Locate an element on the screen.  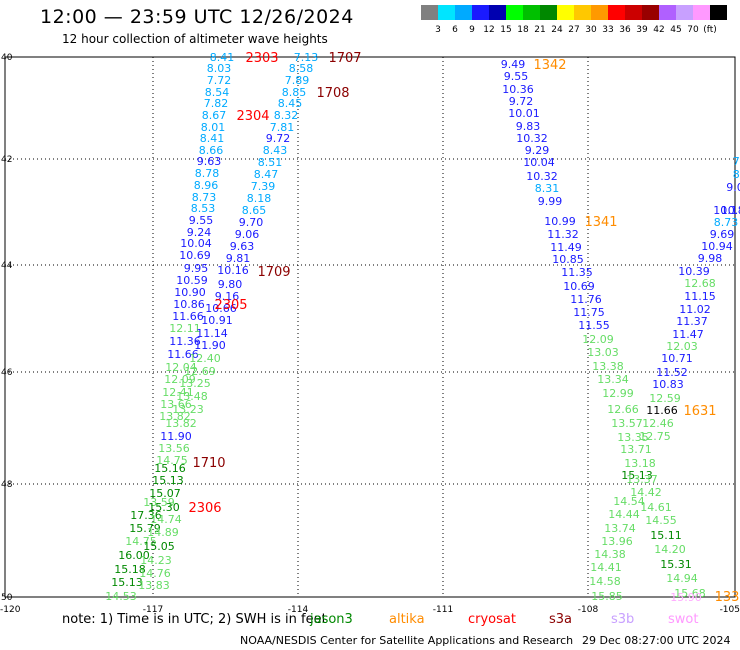
wave-height-value: 10.36 is located at coordinates (518, 89).